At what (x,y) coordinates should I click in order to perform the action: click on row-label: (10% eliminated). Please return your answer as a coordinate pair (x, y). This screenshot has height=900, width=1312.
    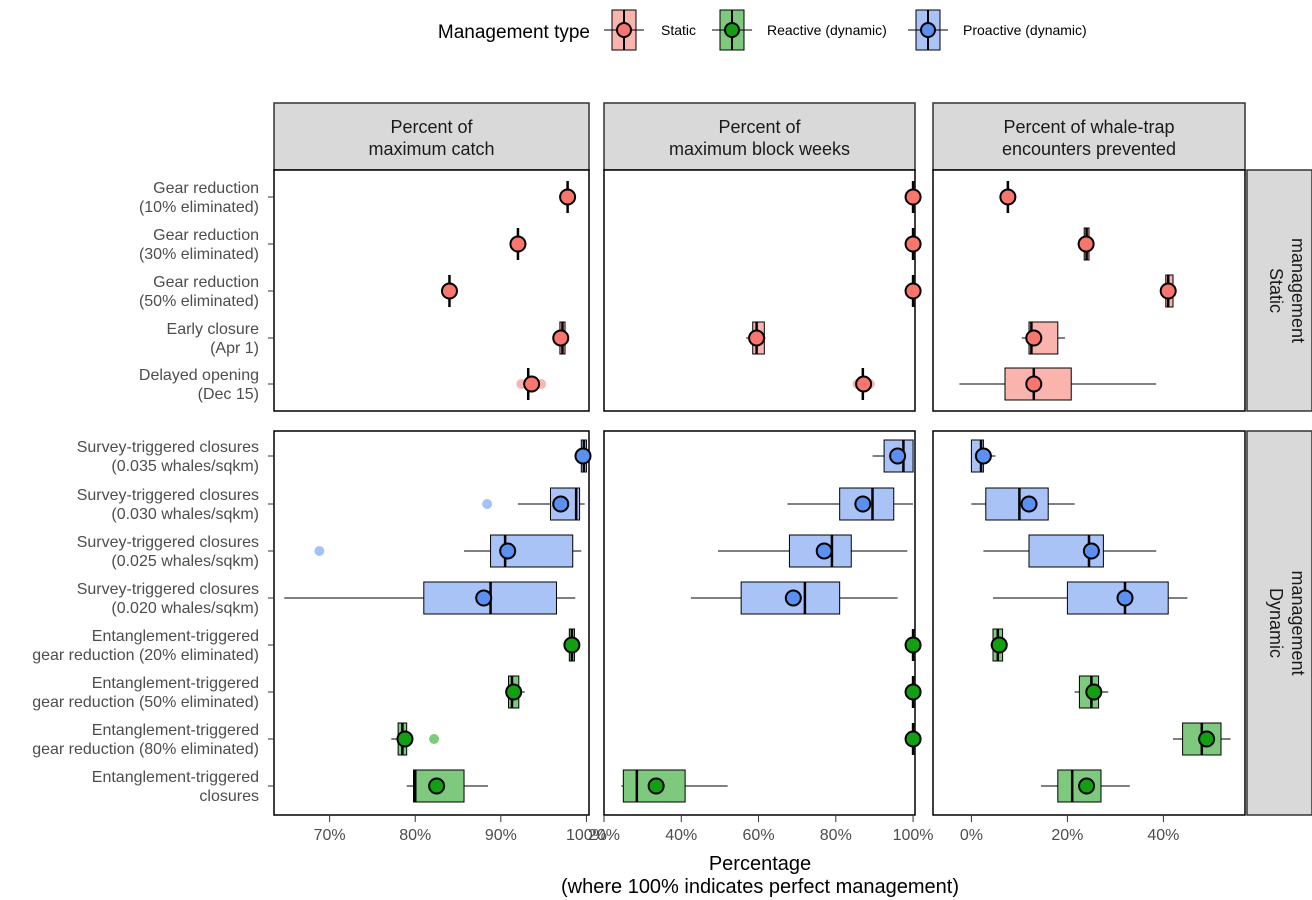
    Looking at the image, I should click on (199, 207).